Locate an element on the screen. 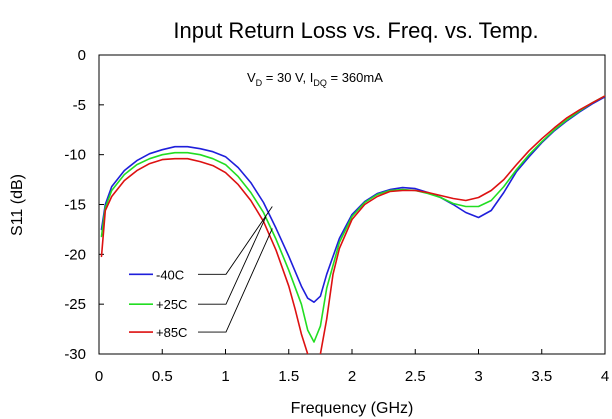 The width and height of the screenshot is (612, 419). x-tick-label: 1 is located at coordinates (225, 376).